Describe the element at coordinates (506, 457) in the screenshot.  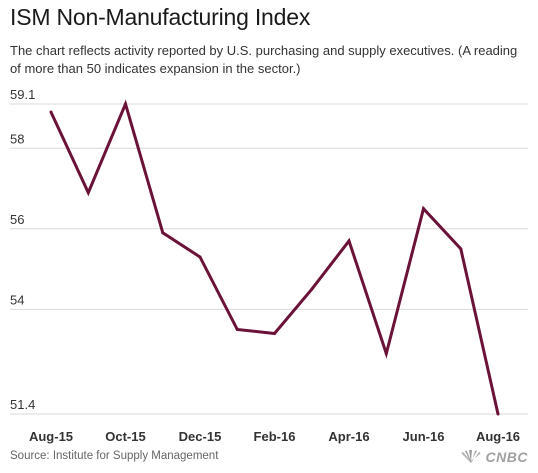
I see `logo-text: CNBC` at that location.